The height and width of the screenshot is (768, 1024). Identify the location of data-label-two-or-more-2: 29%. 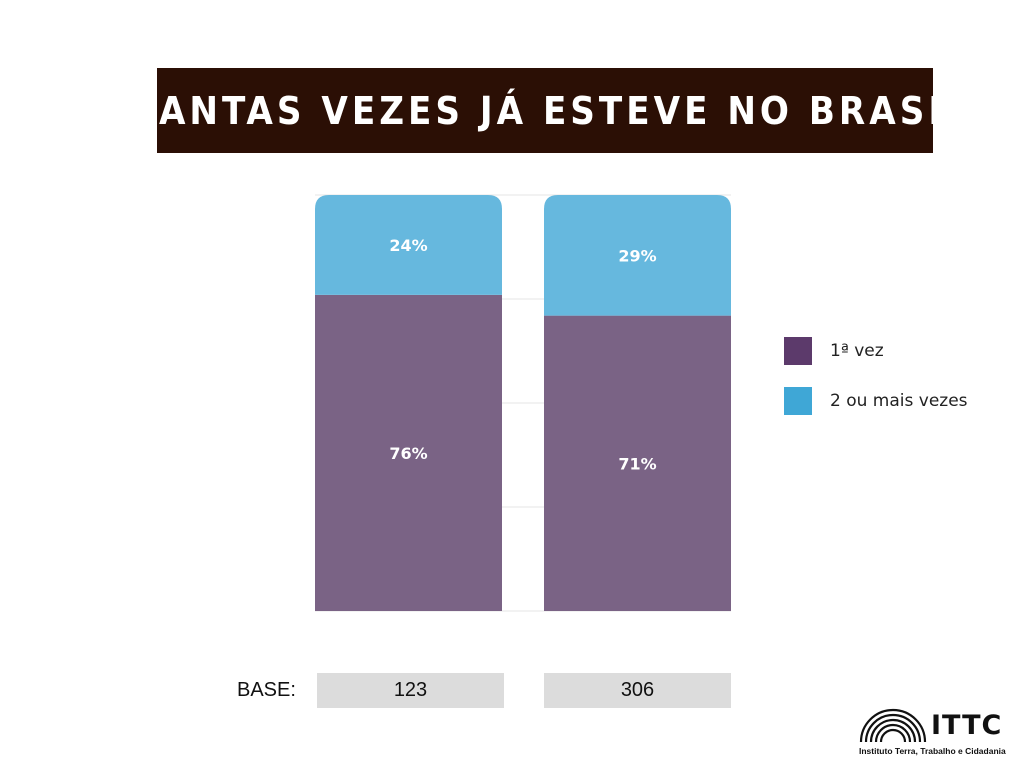
(637, 255).